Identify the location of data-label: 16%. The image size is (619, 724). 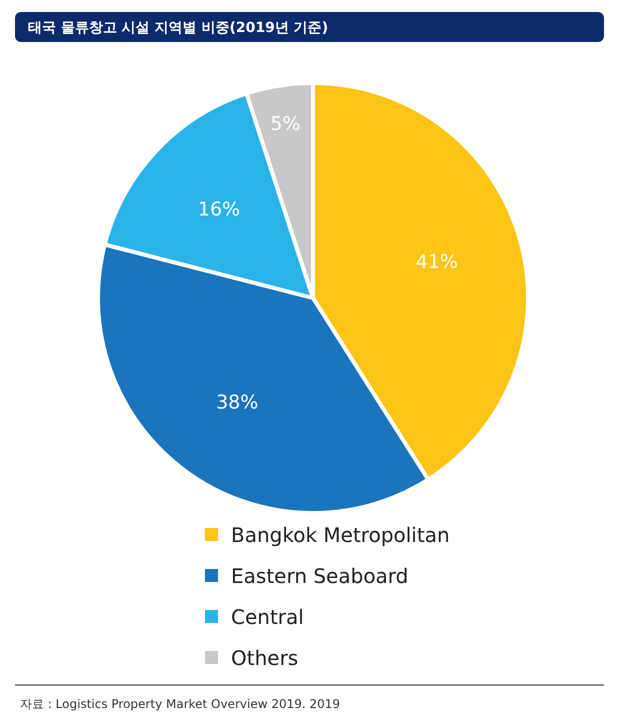
(219, 209).